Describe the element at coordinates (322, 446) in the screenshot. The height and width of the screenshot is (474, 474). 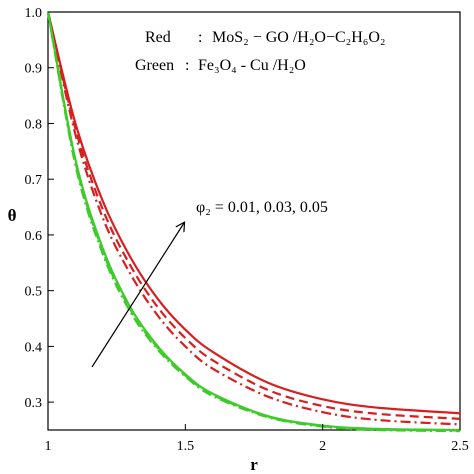
I see `x-tick-label: 2` at that location.